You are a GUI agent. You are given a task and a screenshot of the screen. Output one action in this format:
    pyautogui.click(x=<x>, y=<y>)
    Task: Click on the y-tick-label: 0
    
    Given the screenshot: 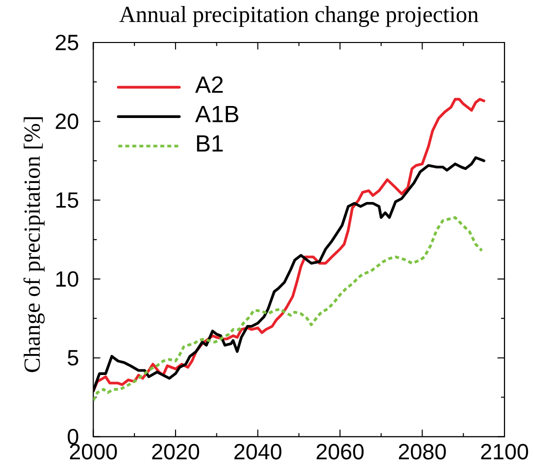 What is the action you would take?
    pyautogui.click(x=73, y=436)
    